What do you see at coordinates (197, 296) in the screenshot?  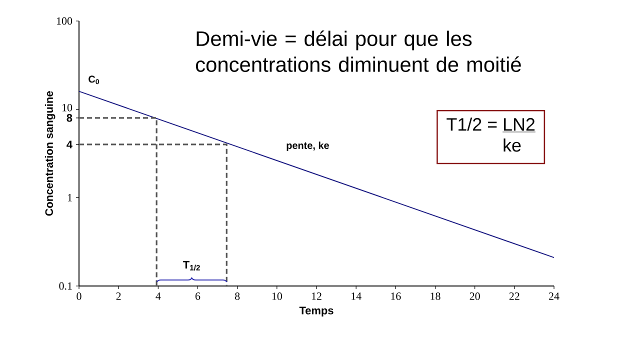 I see `x-tick-label: 6` at bounding box center [197, 296].